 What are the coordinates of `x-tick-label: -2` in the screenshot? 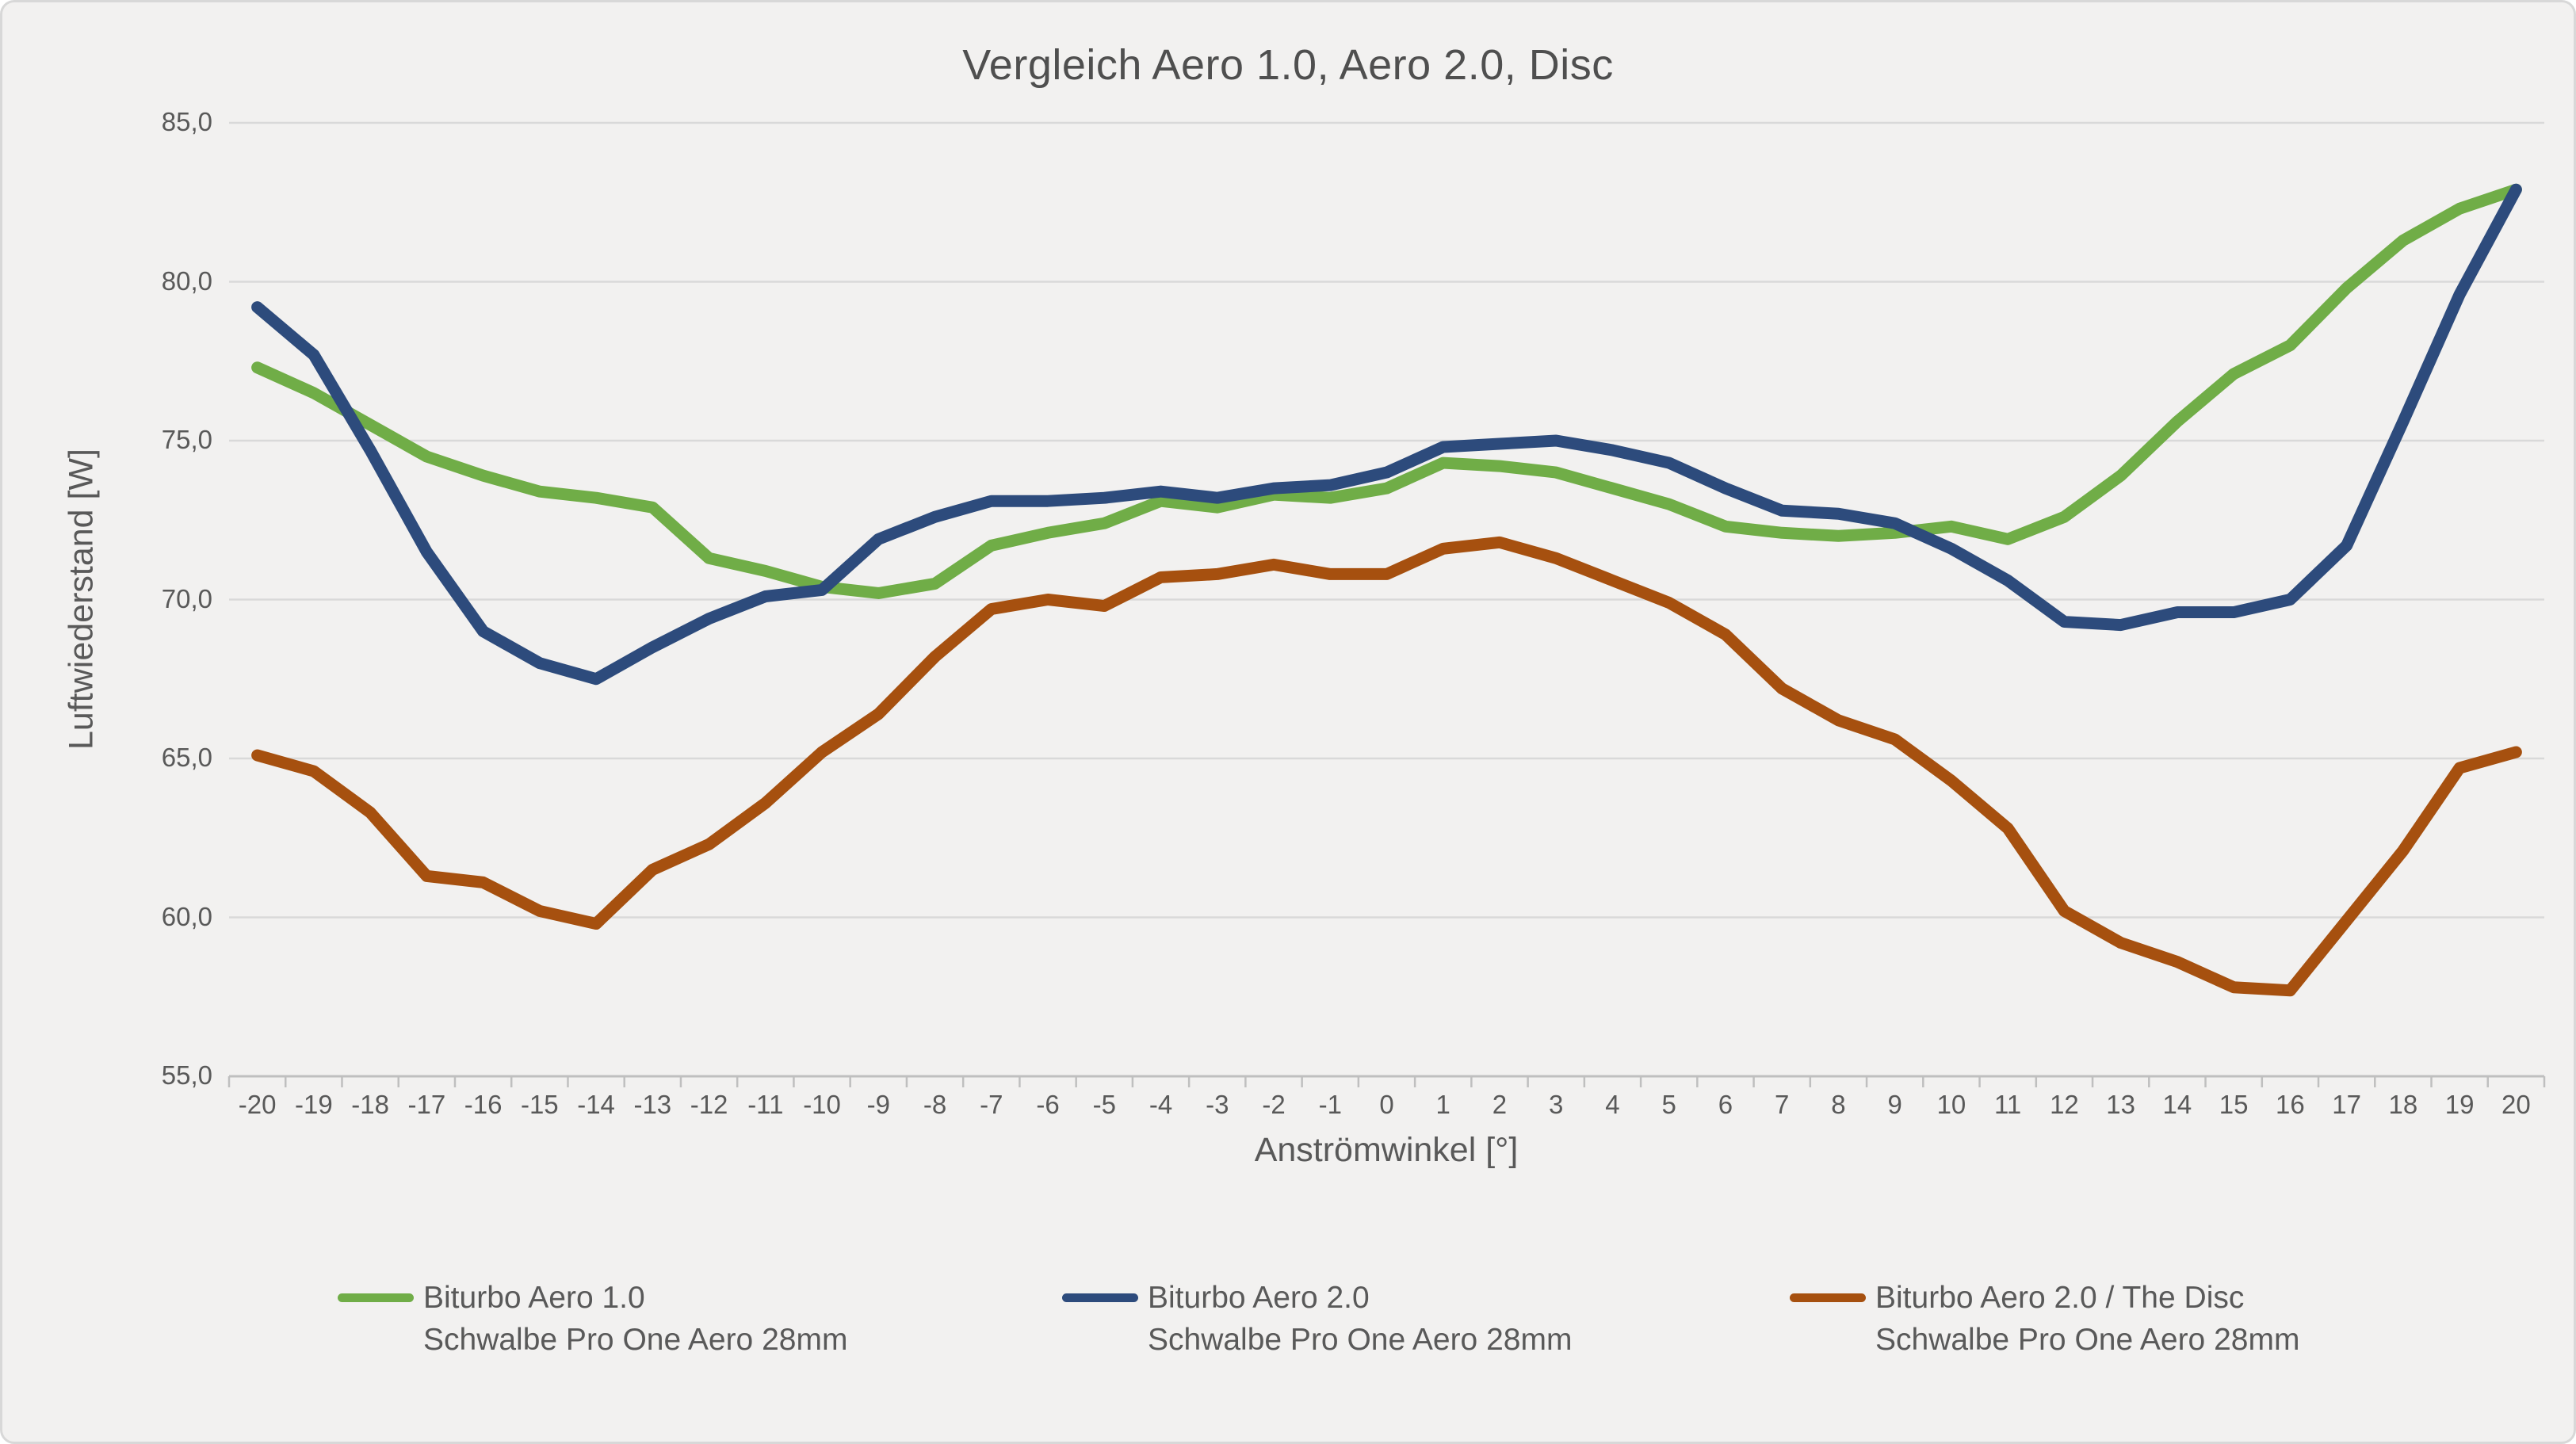 It's located at (1274, 1104).